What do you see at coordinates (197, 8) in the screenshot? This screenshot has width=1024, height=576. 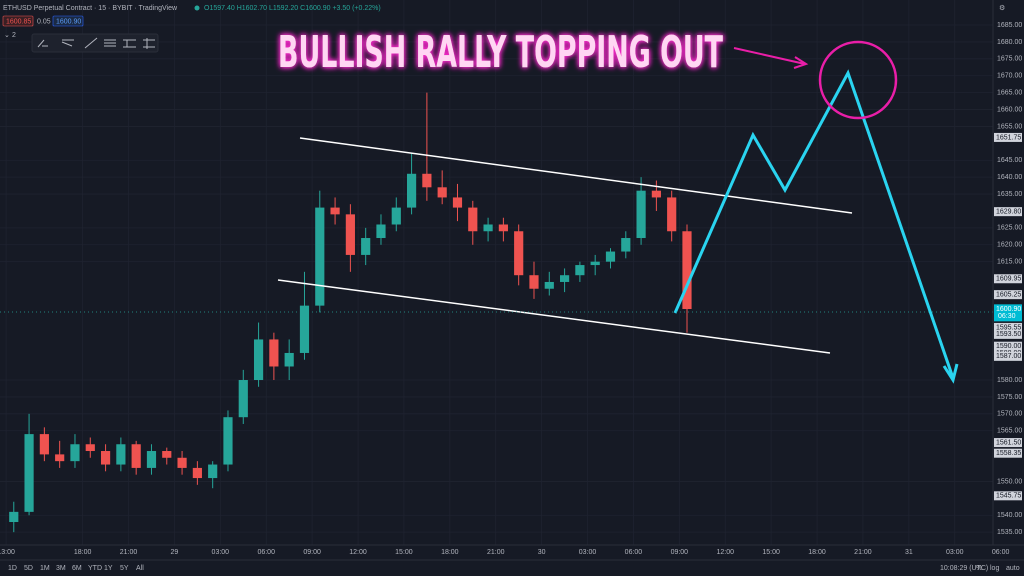 I see `status-dot` at bounding box center [197, 8].